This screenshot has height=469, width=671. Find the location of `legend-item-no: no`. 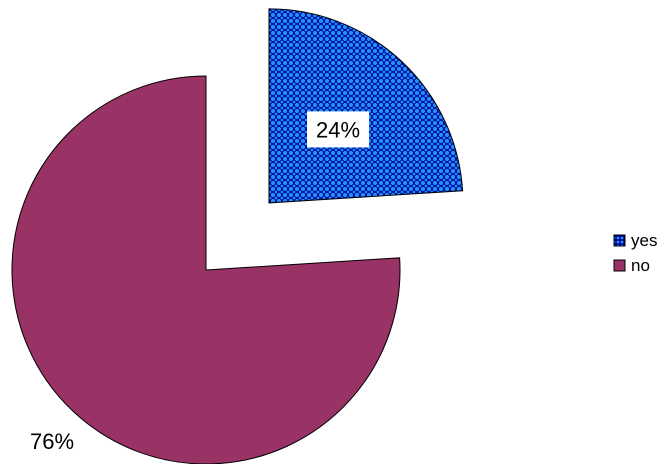

legend-item-no: no is located at coordinates (631, 265).